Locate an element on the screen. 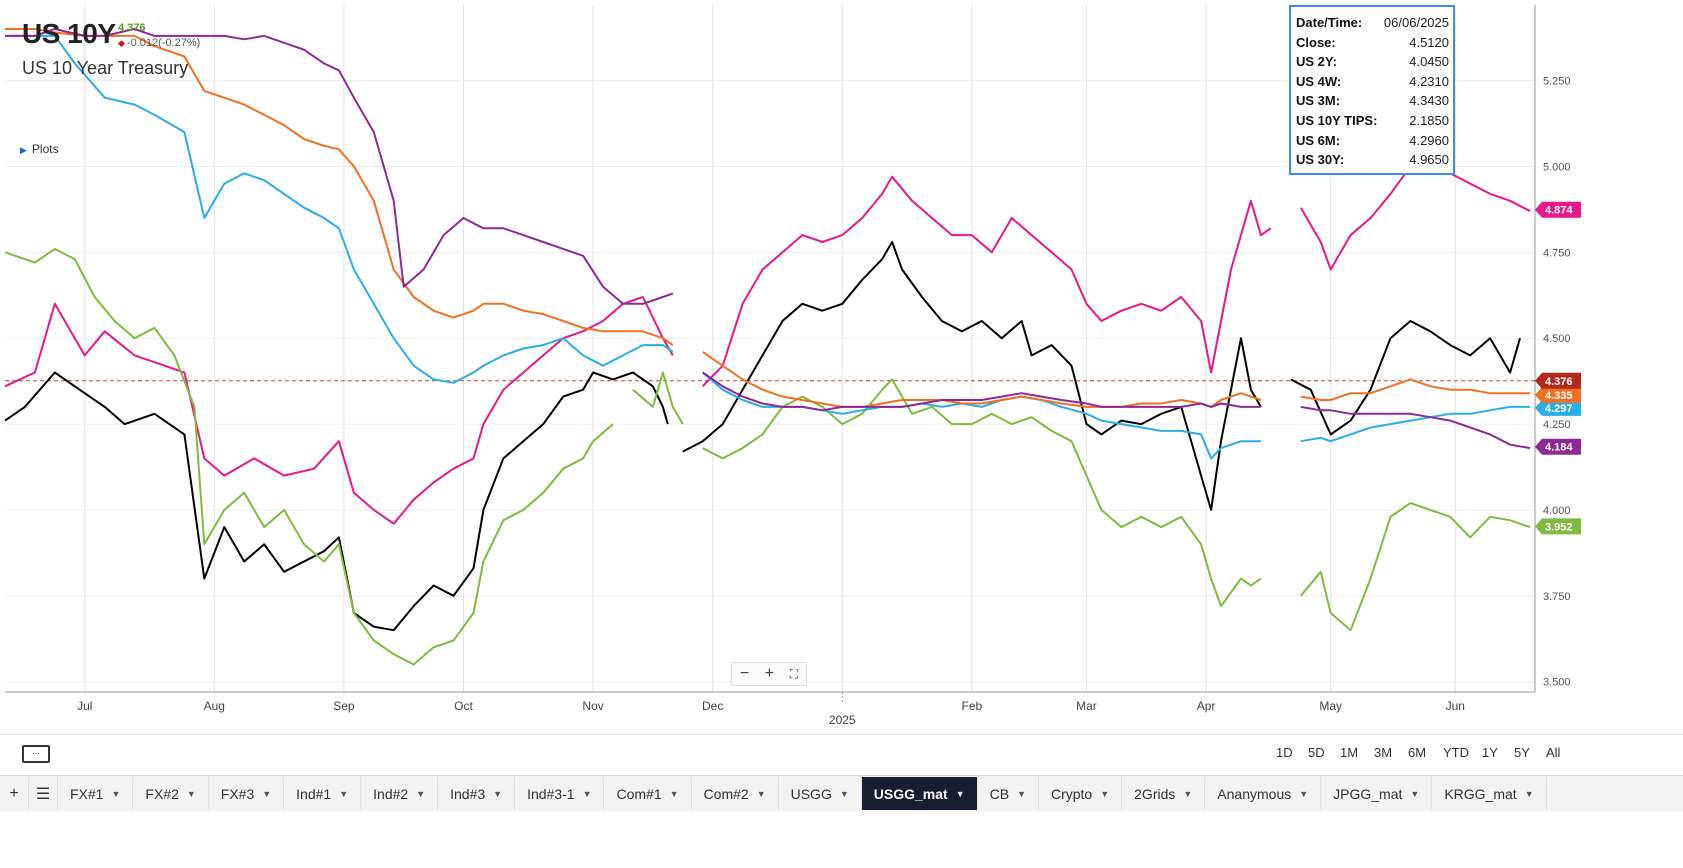 The width and height of the screenshot is (1683, 868). bottom-strip is located at coordinates (841, 839).